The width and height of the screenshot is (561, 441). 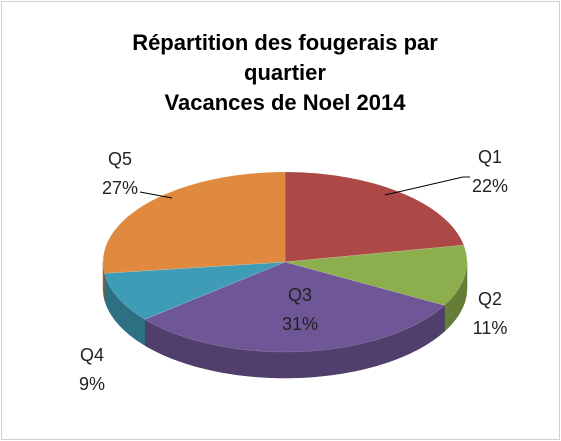 I want to click on slice-category-label: Q4, so click(x=92, y=355).